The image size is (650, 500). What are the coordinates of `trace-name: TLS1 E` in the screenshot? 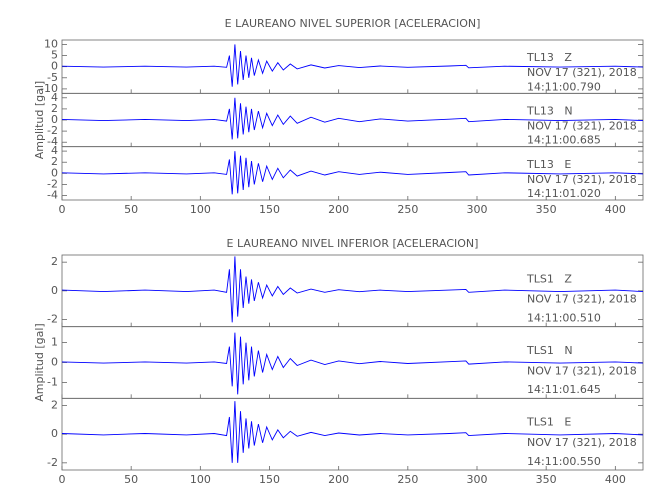 It's located at (548, 422).